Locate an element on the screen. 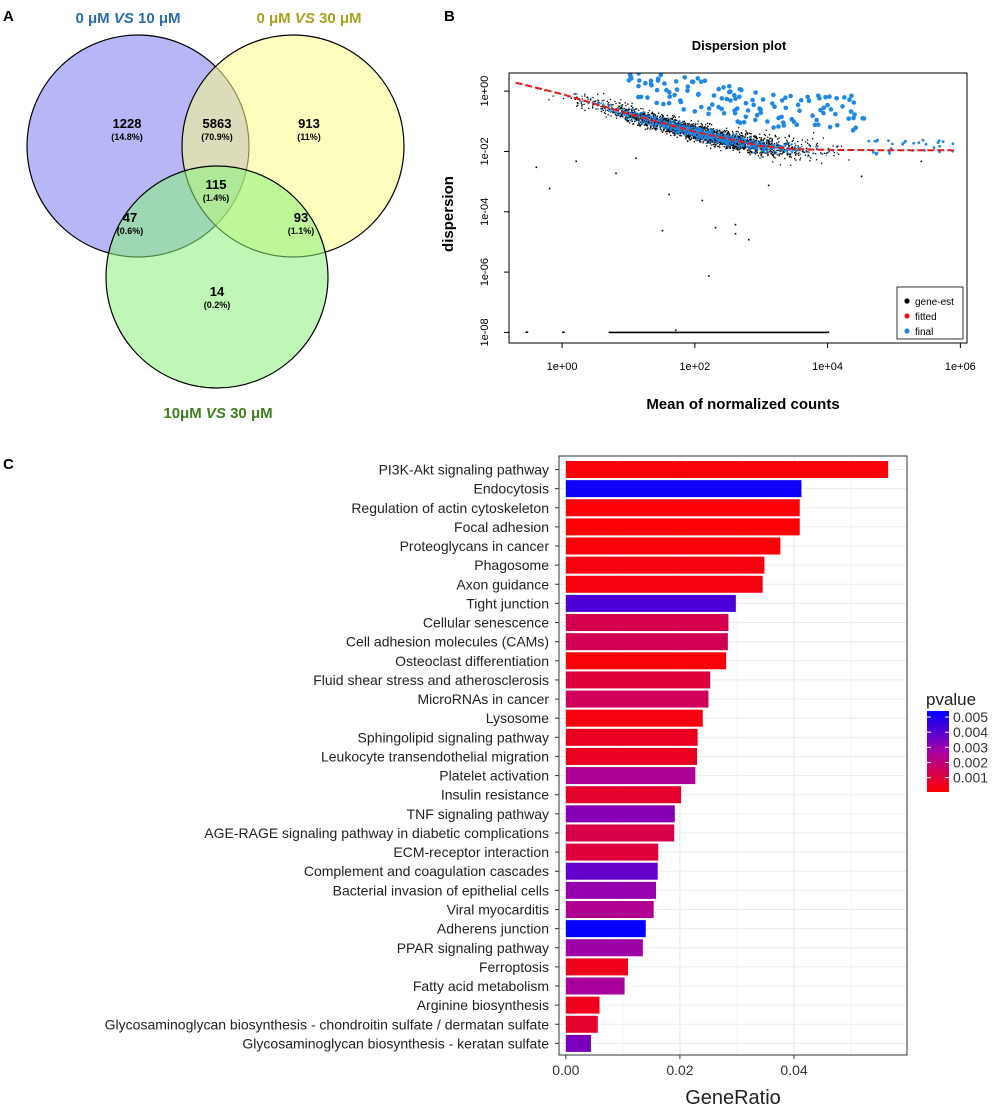  kegg-category-label: Arginine biosynthesis is located at coordinates (483, 1005).